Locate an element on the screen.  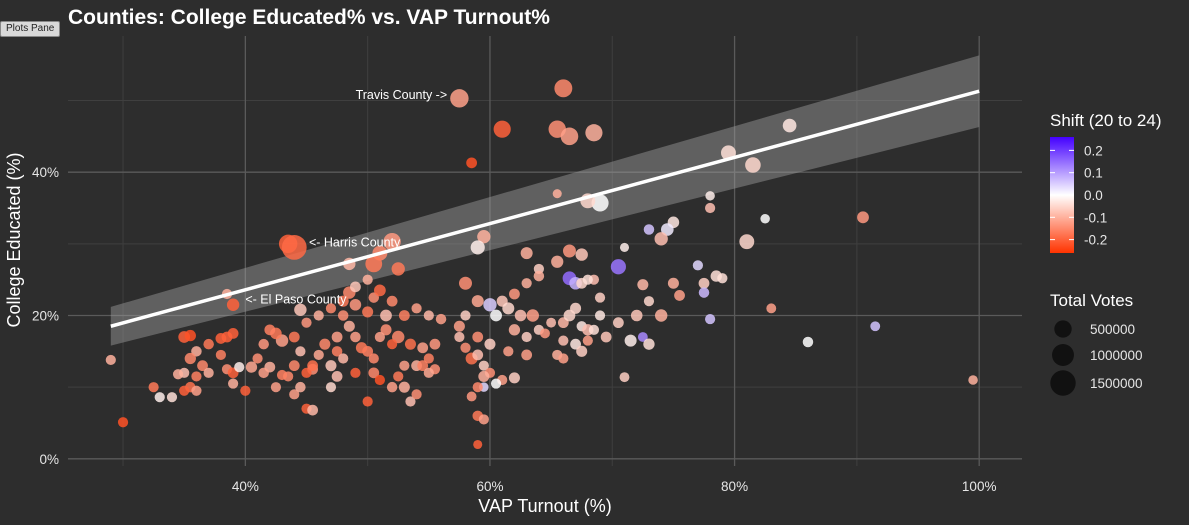
y-axis-ticks: 0% 20% 40% is located at coordinates (45, 316).